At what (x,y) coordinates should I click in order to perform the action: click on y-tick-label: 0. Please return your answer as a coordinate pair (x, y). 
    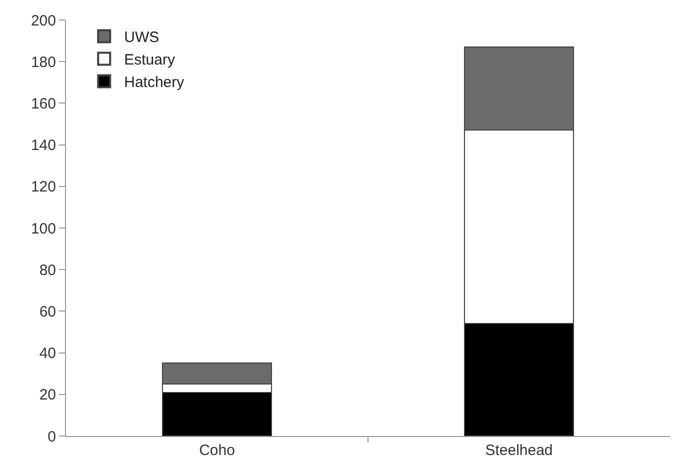
    Looking at the image, I should click on (52, 437).